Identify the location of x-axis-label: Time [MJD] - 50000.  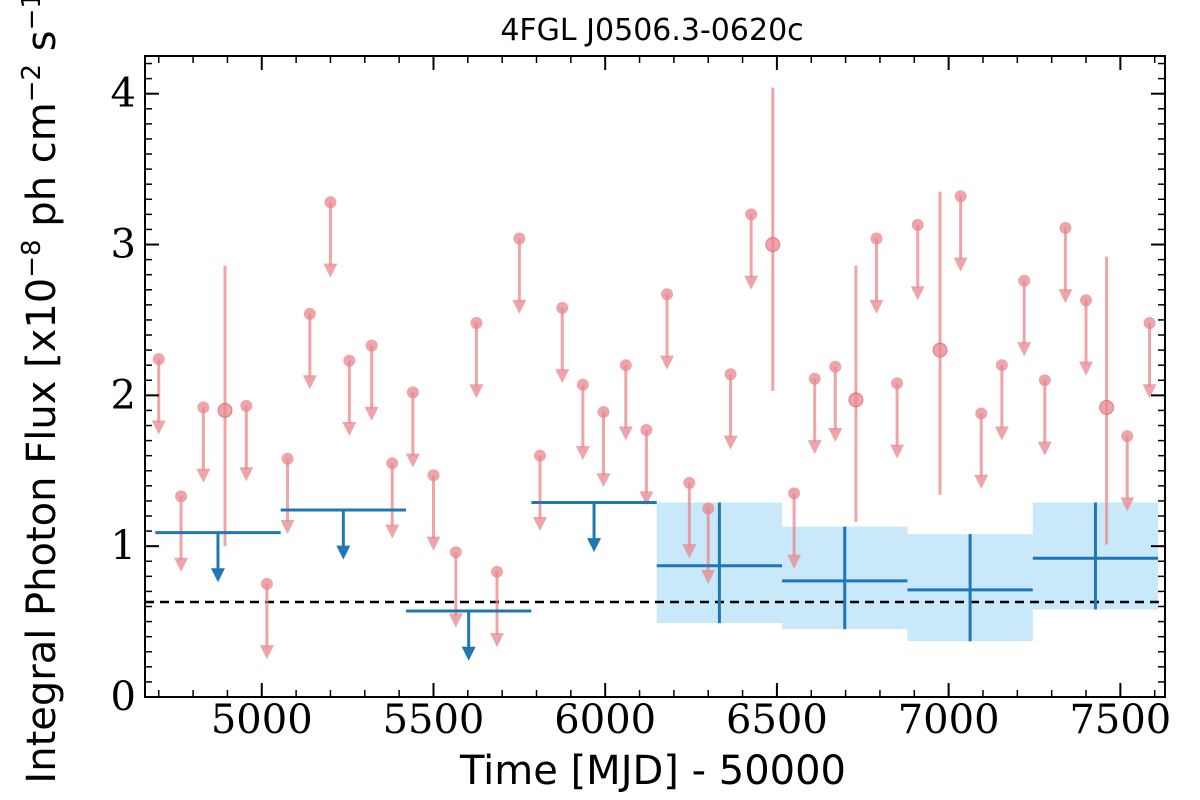
(652, 771).